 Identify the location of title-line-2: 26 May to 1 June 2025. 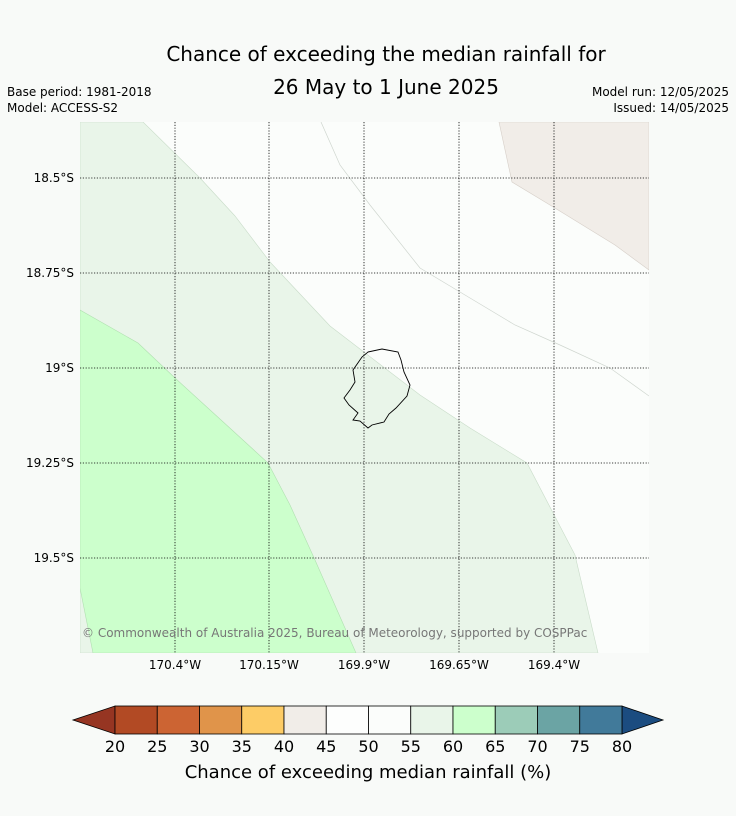
(386, 87).